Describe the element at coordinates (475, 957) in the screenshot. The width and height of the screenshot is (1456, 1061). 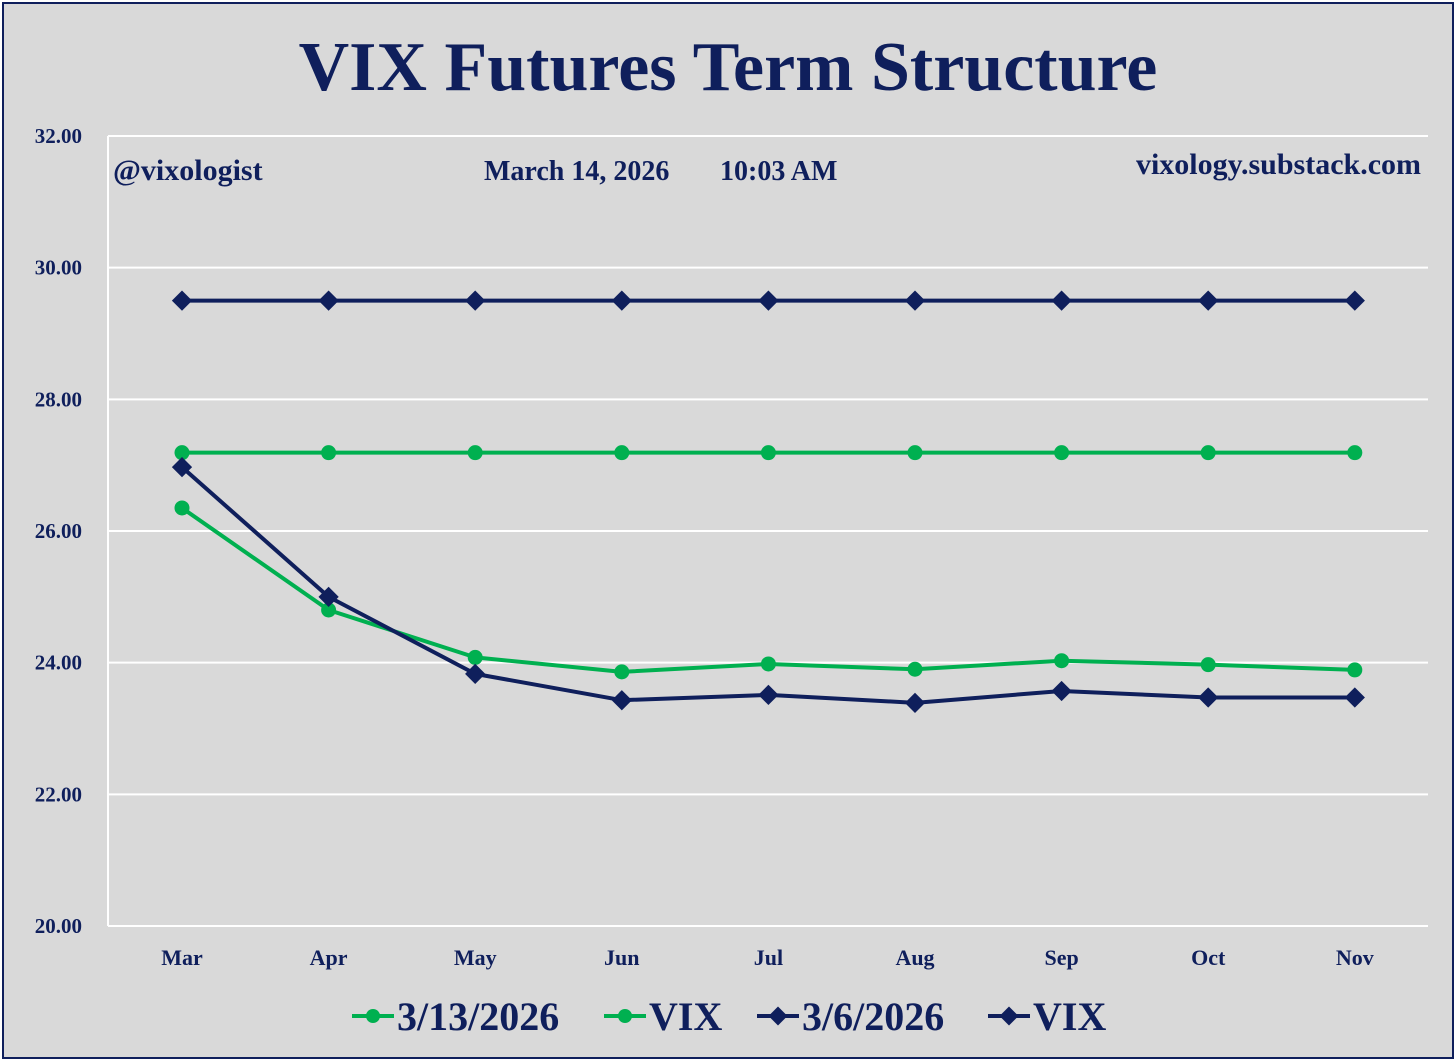
I see `x-tick-label: May` at that location.